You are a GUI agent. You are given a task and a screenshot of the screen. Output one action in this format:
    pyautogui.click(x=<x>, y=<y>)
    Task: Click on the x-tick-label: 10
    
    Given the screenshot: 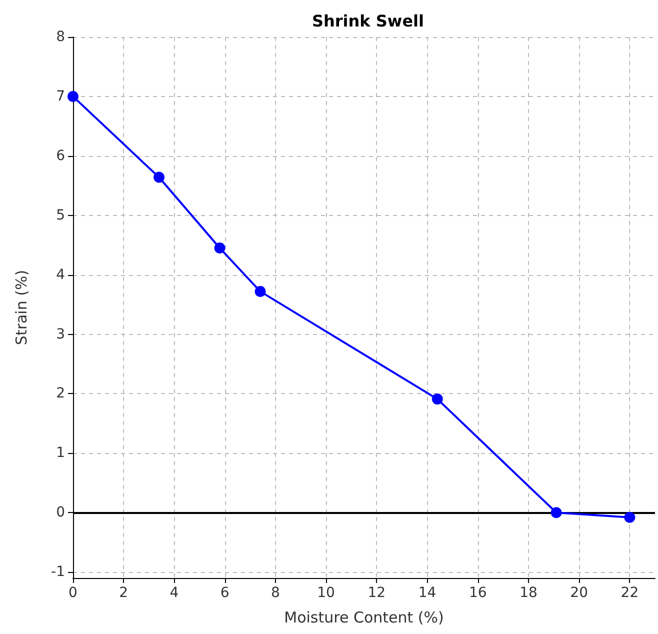 What is the action you would take?
    pyautogui.click(x=326, y=593)
    